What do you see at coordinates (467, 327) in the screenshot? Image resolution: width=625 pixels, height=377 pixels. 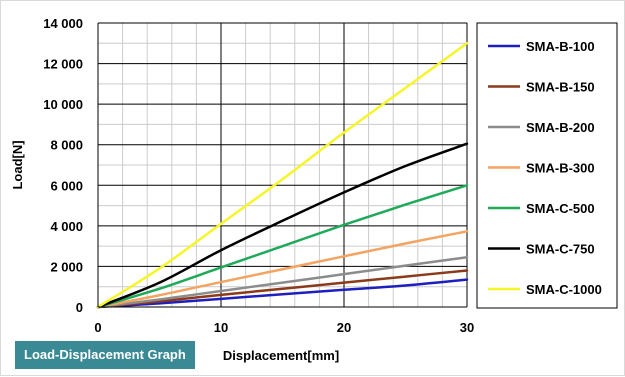 I see `x-tick-label: 30` at bounding box center [467, 327].